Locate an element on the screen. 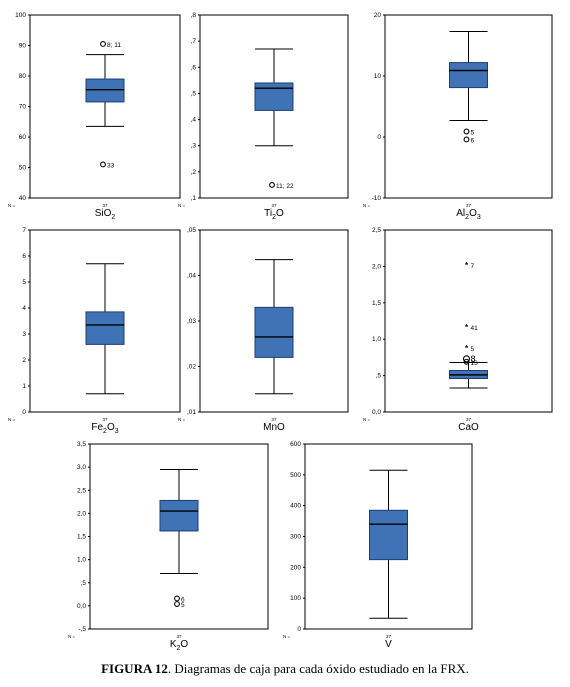 This screenshot has height=687, width=570. y-tick-label: ,02 is located at coordinates (191, 367).